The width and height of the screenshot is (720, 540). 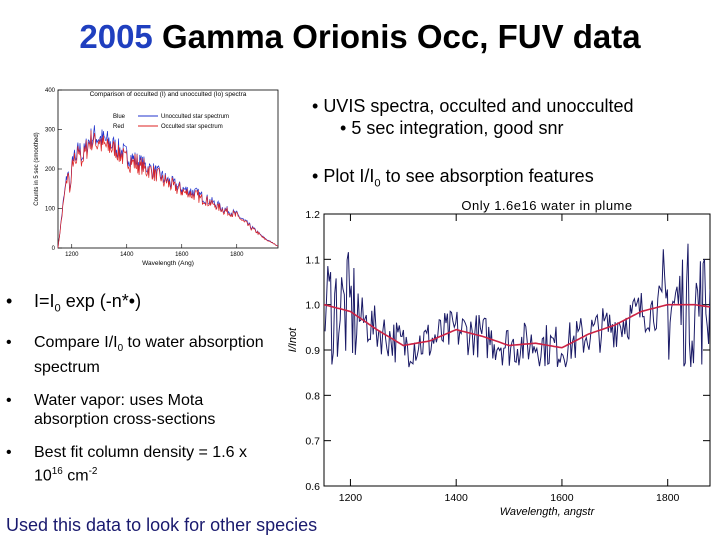 What do you see at coordinates (377, 183) in the screenshot?
I see `right-bullet-3-sub: 0` at bounding box center [377, 183].